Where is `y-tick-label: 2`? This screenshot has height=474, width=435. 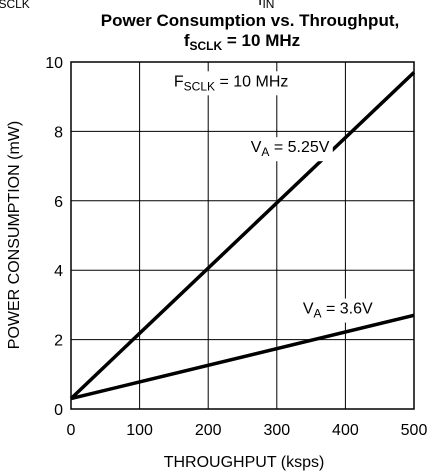 y-tick-label: 2 is located at coordinates (58, 341).